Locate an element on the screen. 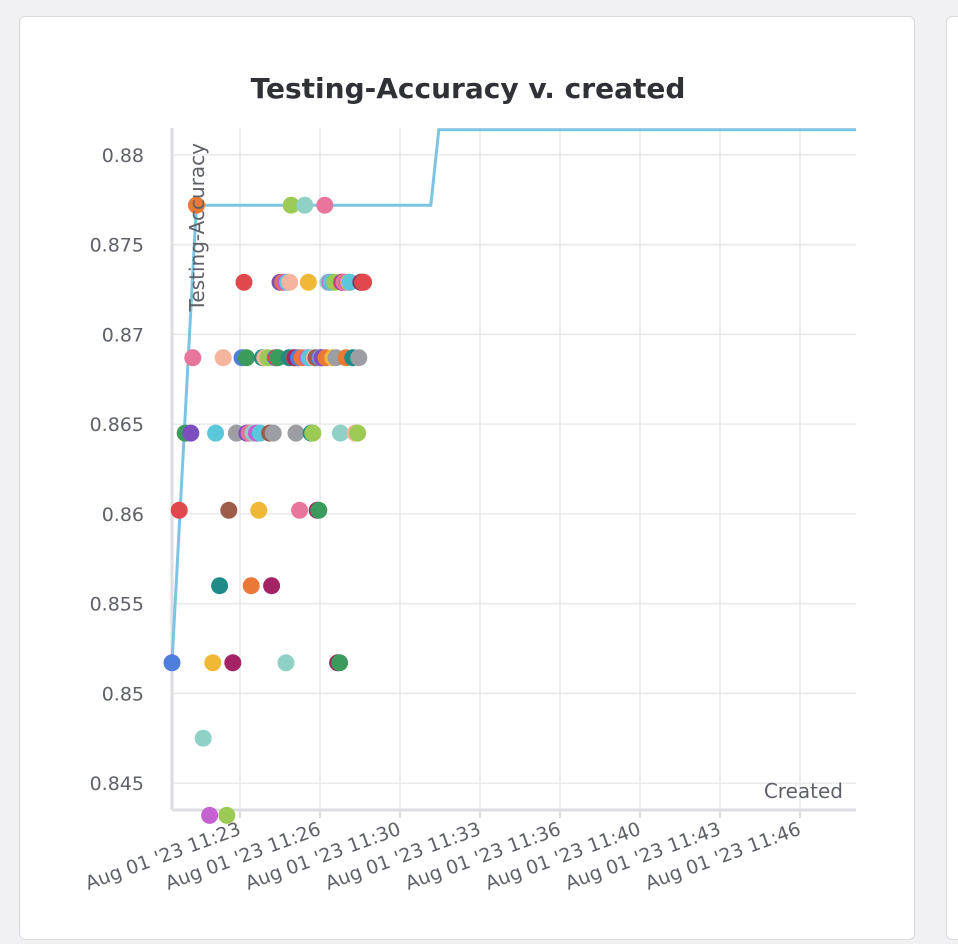 This screenshot has width=958, height=944. y-tick-label: 0.87 is located at coordinates (123, 335).